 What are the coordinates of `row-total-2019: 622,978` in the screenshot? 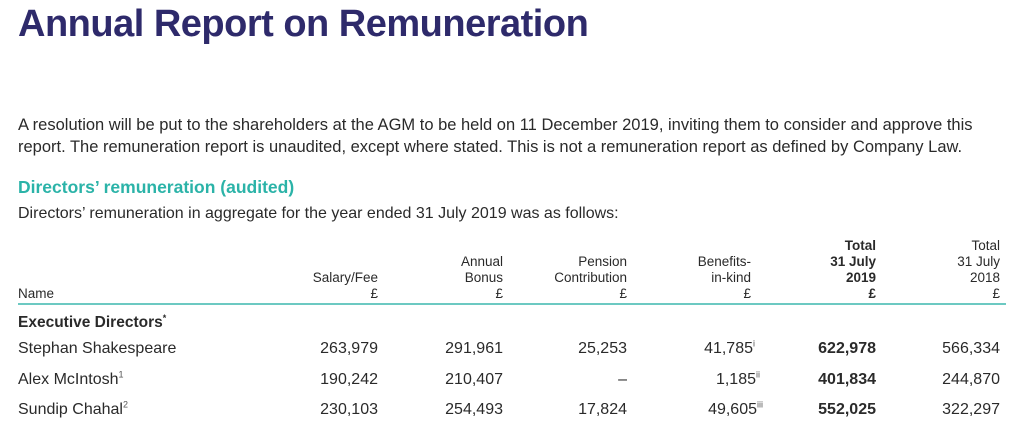 It's located at (847, 348).